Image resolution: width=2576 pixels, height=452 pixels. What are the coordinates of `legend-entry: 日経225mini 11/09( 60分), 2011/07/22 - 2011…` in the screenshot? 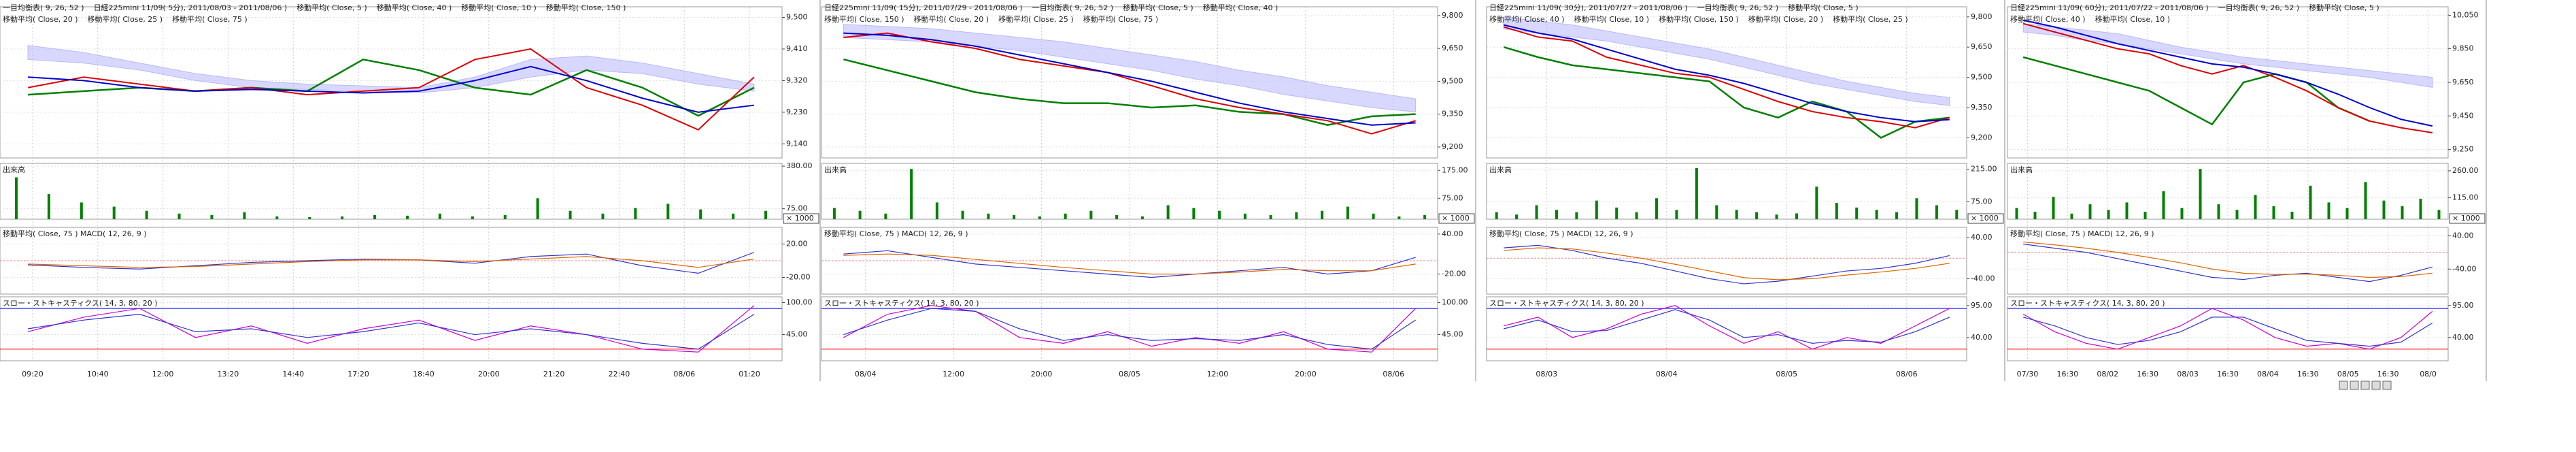 It's located at (2109, 8).